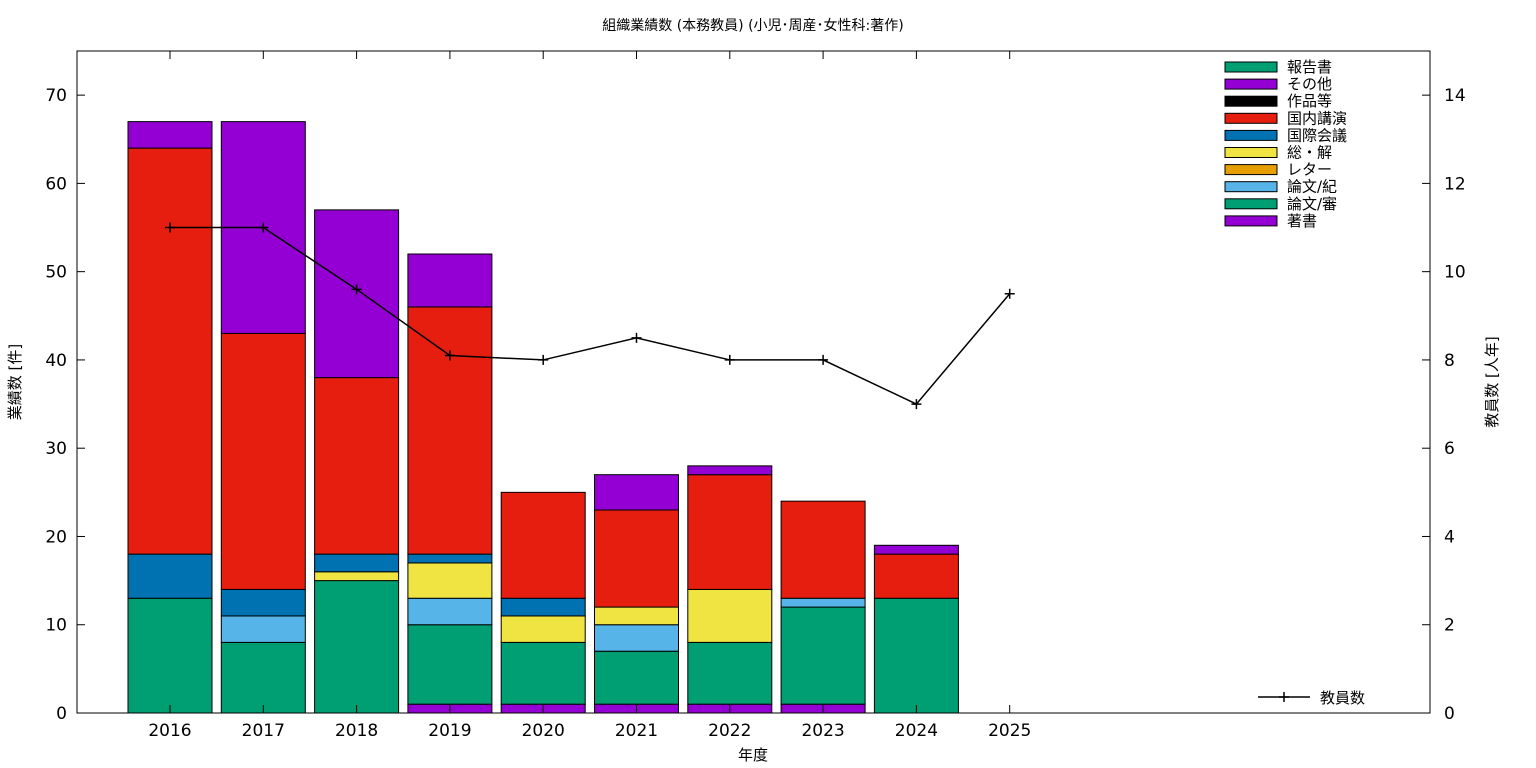  What do you see at coordinates (15, 382) in the screenshot?
I see `y-axis-label: 業績数 [件]` at bounding box center [15, 382].